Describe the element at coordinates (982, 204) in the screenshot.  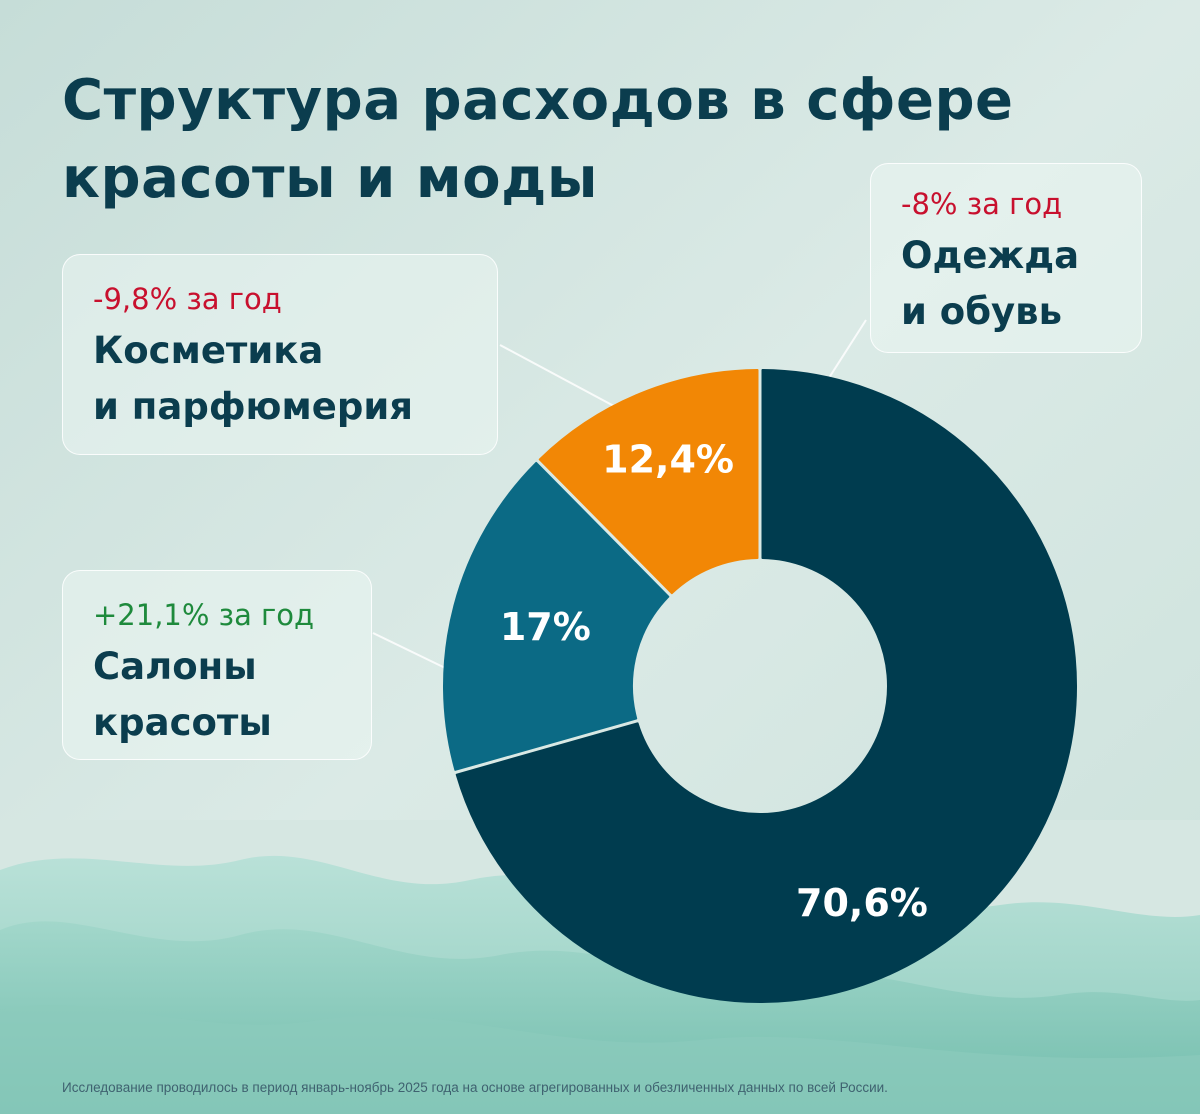
I see `callout-clothes-change: -8% за год` at that location.